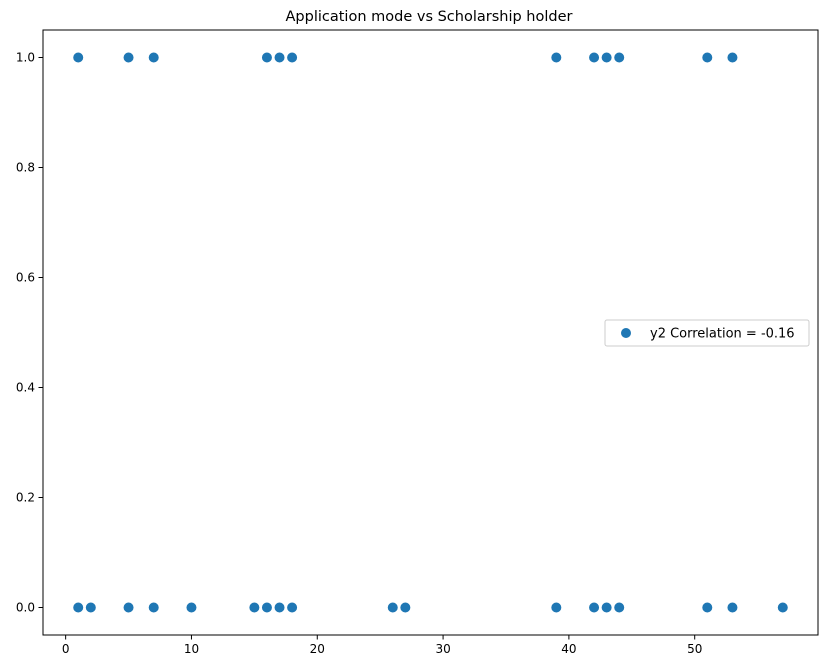  Describe the element at coordinates (442, 649) in the screenshot. I see `x-tick-label: 30` at that location.